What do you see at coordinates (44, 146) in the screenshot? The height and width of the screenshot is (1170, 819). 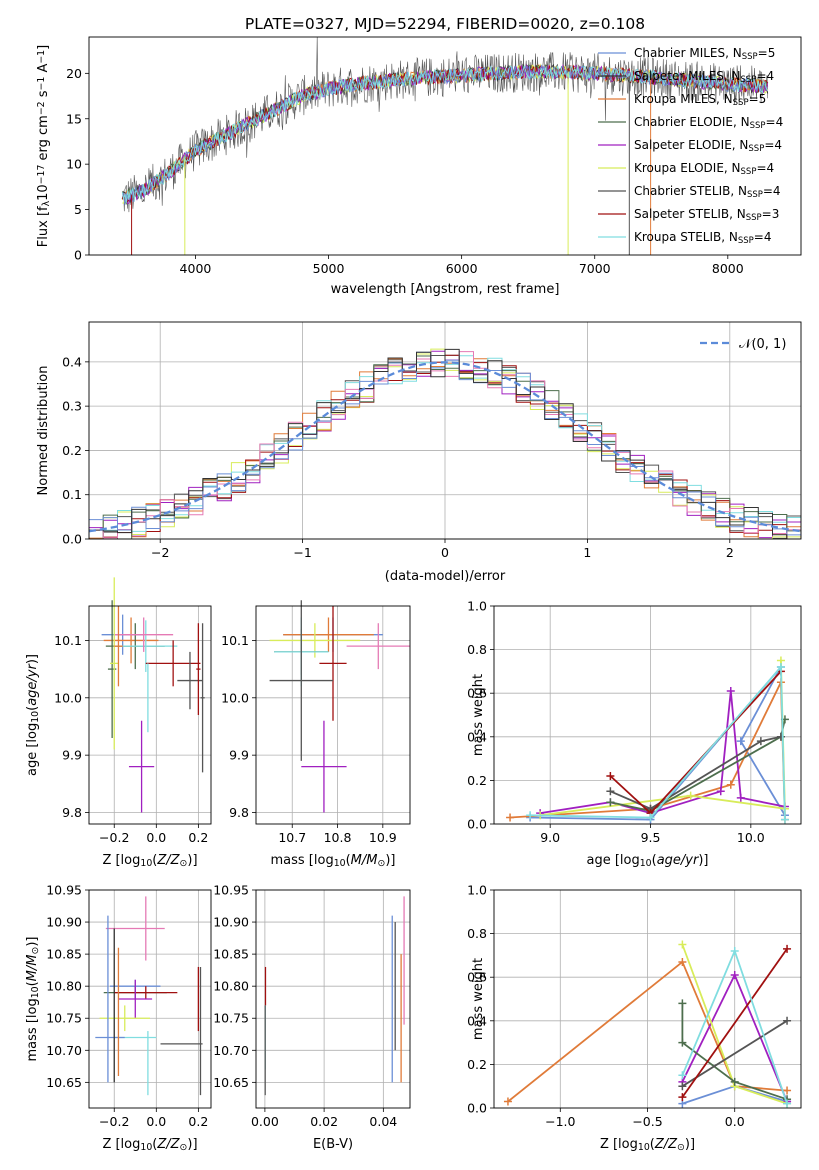 I see `y-axis-label: Flux [fλ10−17 erg cm−2 s−1 A−1]` at bounding box center [44, 146].